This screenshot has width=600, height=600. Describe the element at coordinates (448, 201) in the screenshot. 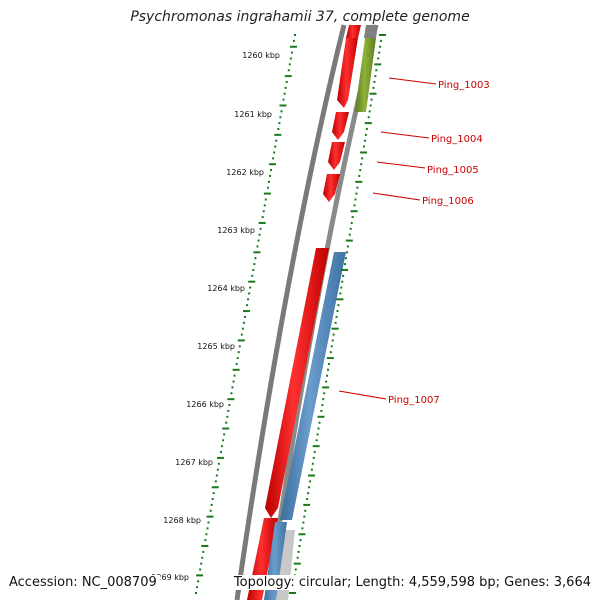

I see `gene-label-ping-1006: Ping_1006` at that location.